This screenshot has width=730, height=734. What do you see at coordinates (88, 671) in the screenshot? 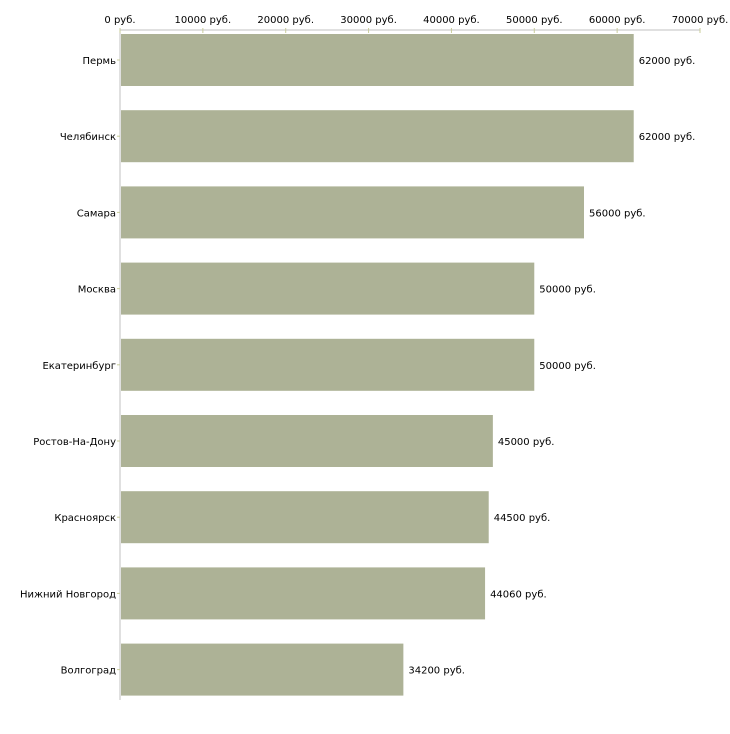
I see `y-tick-label: Волгоград` at bounding box center [88, 671].